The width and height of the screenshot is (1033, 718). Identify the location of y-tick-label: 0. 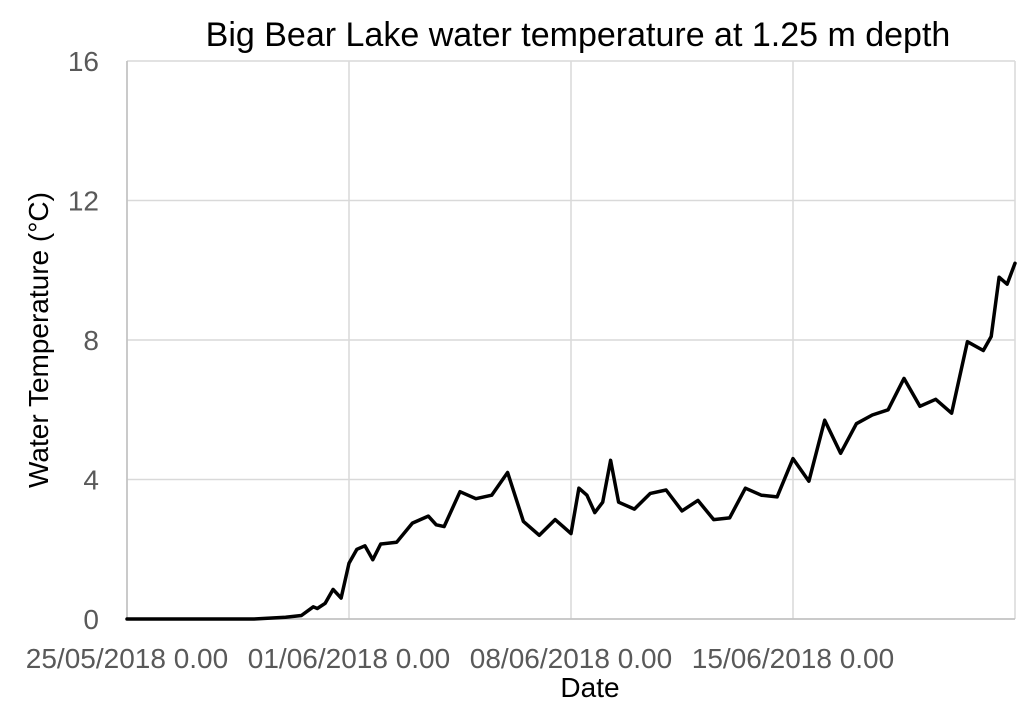
(91, 619).